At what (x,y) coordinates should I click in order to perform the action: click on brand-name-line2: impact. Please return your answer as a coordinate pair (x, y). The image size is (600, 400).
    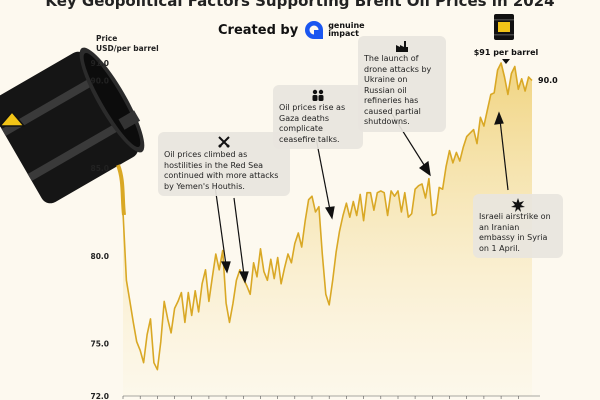
    Looking at the image, I should click on (343, 33).